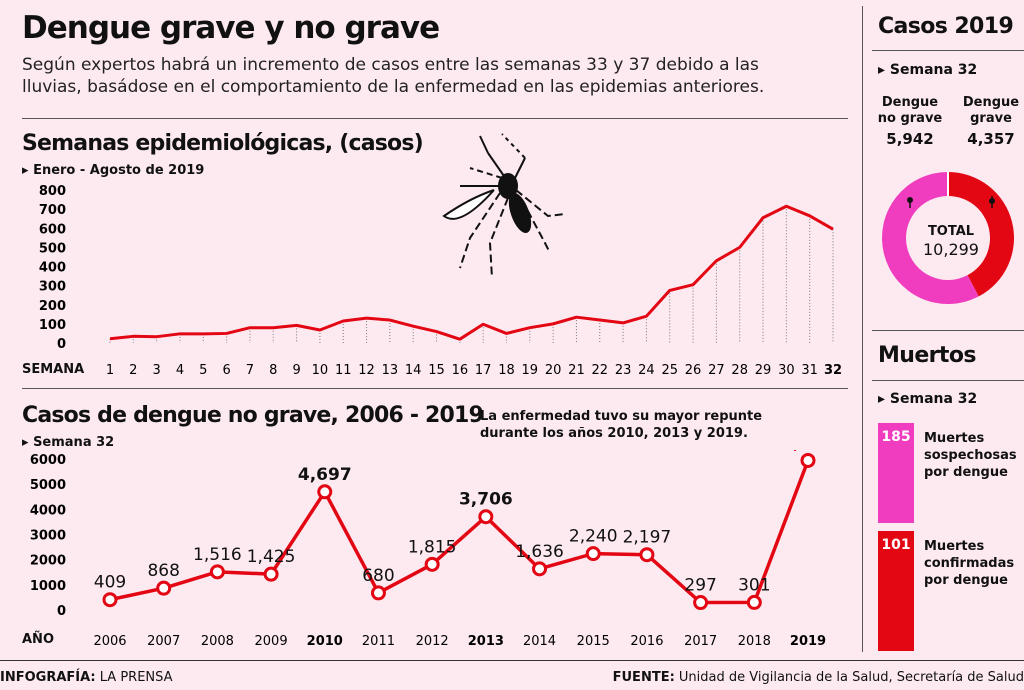 This screenshot has width=1024, height=690. Describe the element at coordinates (48, 485) in the screenshot. I see `y-tick-label: 5000` at that location.